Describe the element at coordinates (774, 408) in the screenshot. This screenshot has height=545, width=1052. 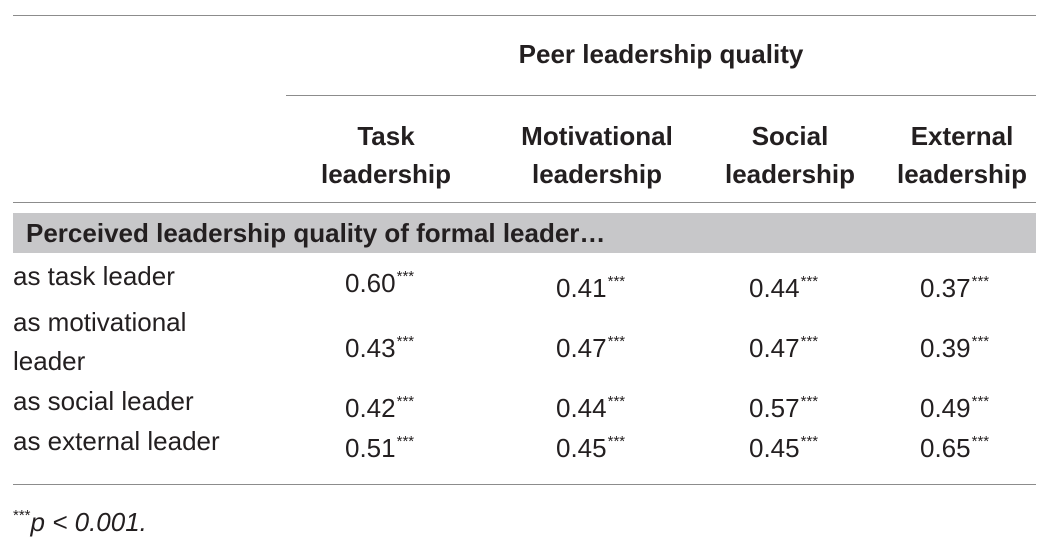
I see `cell-value: 0.57` at that location.